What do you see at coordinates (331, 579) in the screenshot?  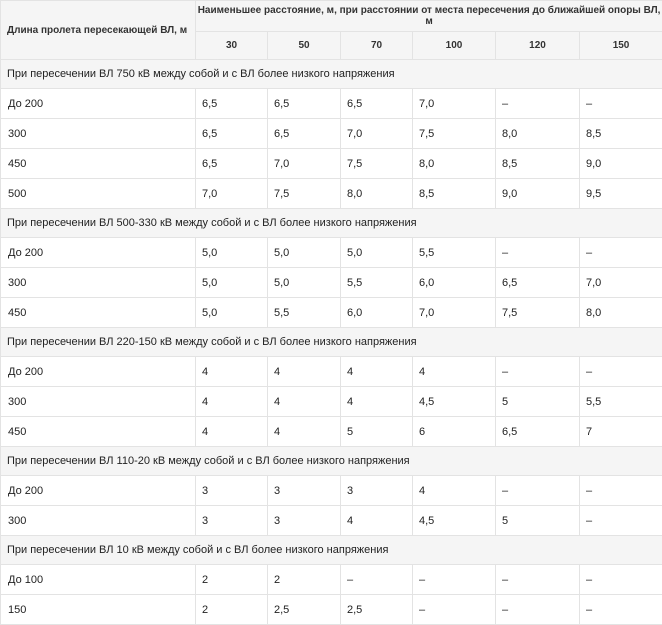 I see `table-row: До 100 2 2– – – –` at bounding box center [331, 579].